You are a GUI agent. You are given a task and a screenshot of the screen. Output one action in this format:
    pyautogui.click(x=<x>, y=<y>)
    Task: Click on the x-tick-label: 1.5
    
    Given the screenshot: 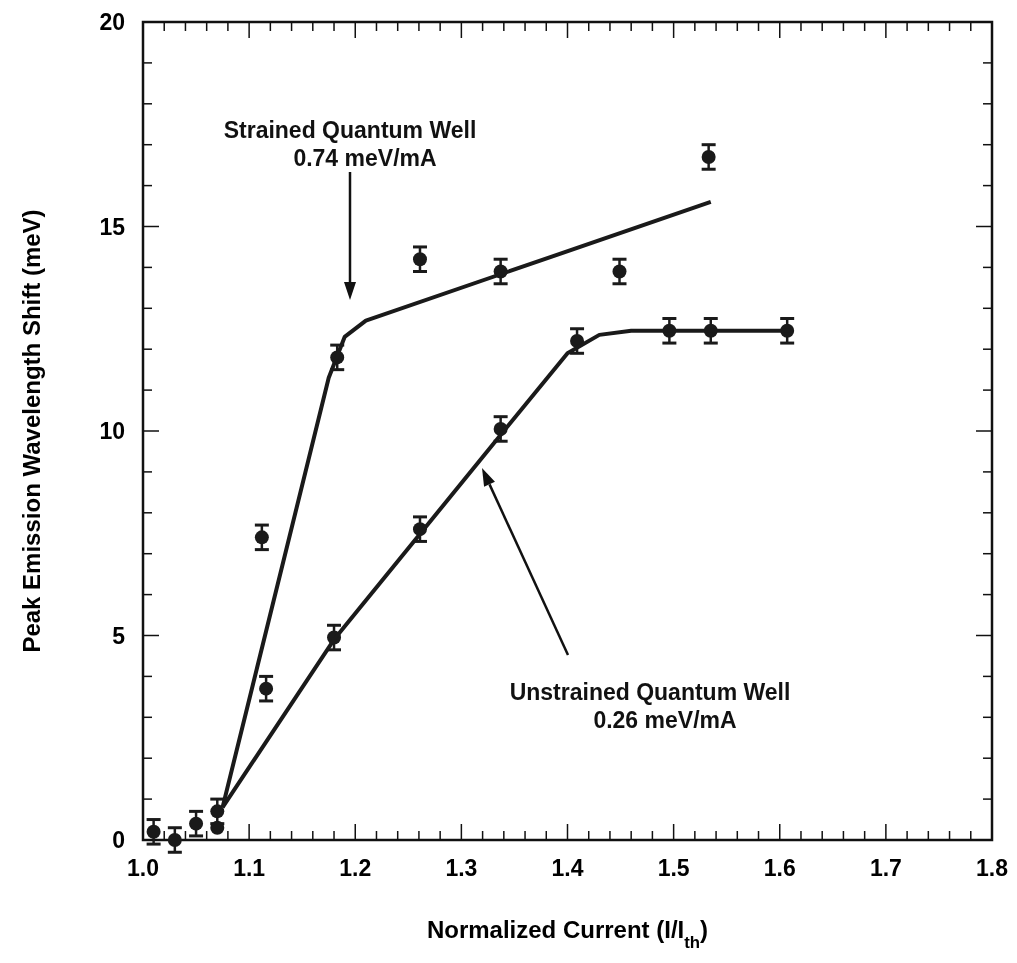 What is the action you would take?
    pyautogui.click(x=673, y=868)
    